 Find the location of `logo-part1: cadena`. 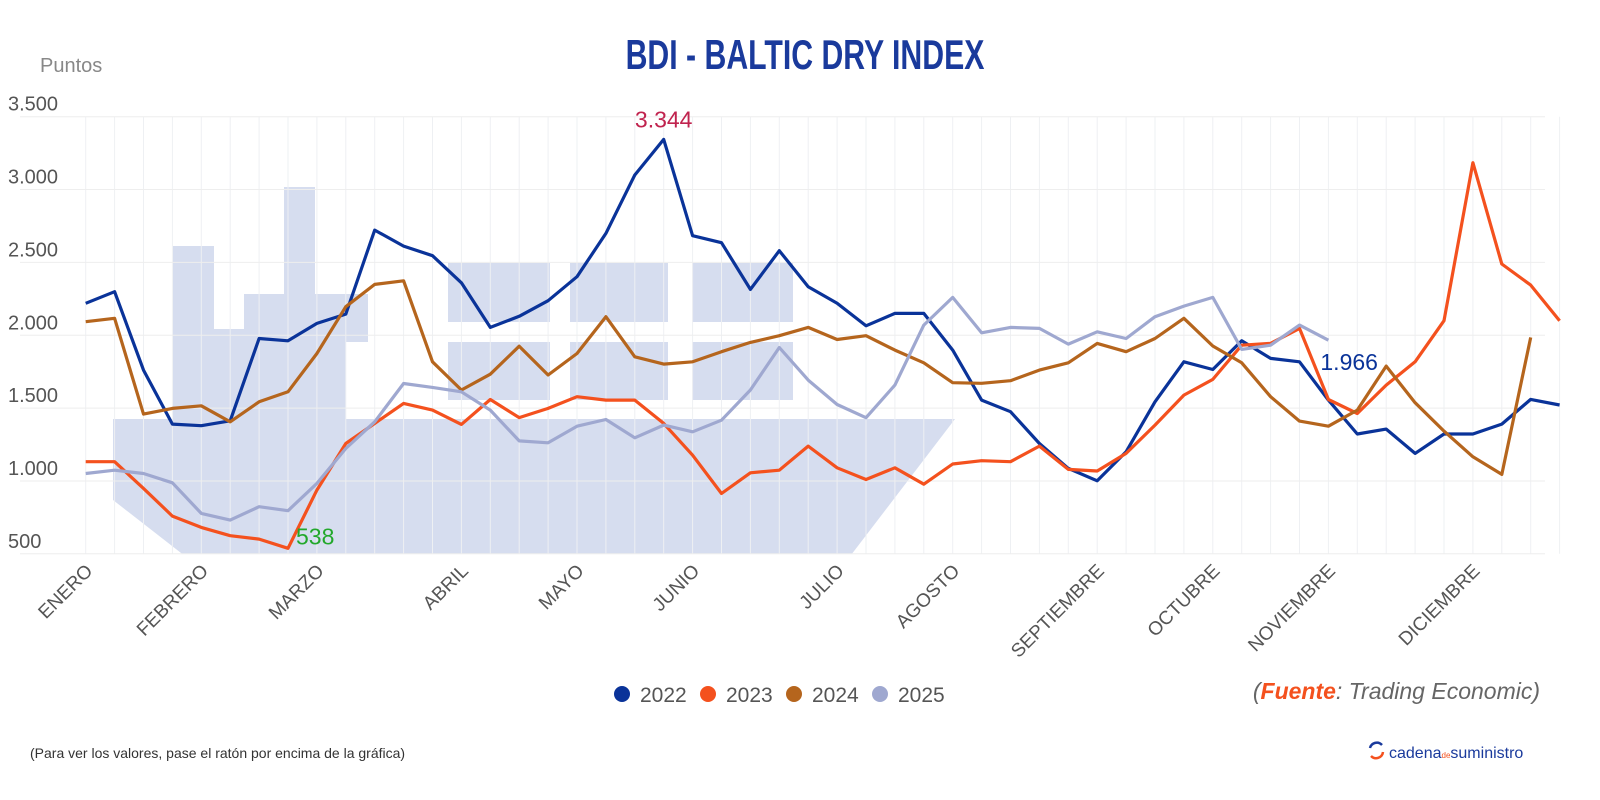

logo-part1: cadena is located at coordinates (1415, 753).